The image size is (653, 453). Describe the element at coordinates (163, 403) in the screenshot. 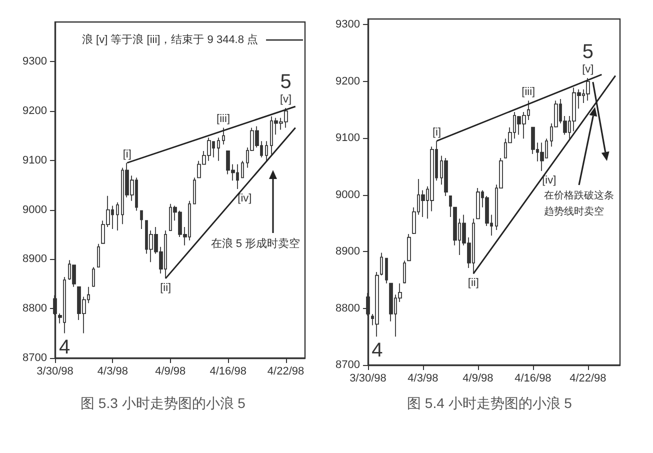

I see `text: 图 5.3 小时走势图的小浪 5` at that location.